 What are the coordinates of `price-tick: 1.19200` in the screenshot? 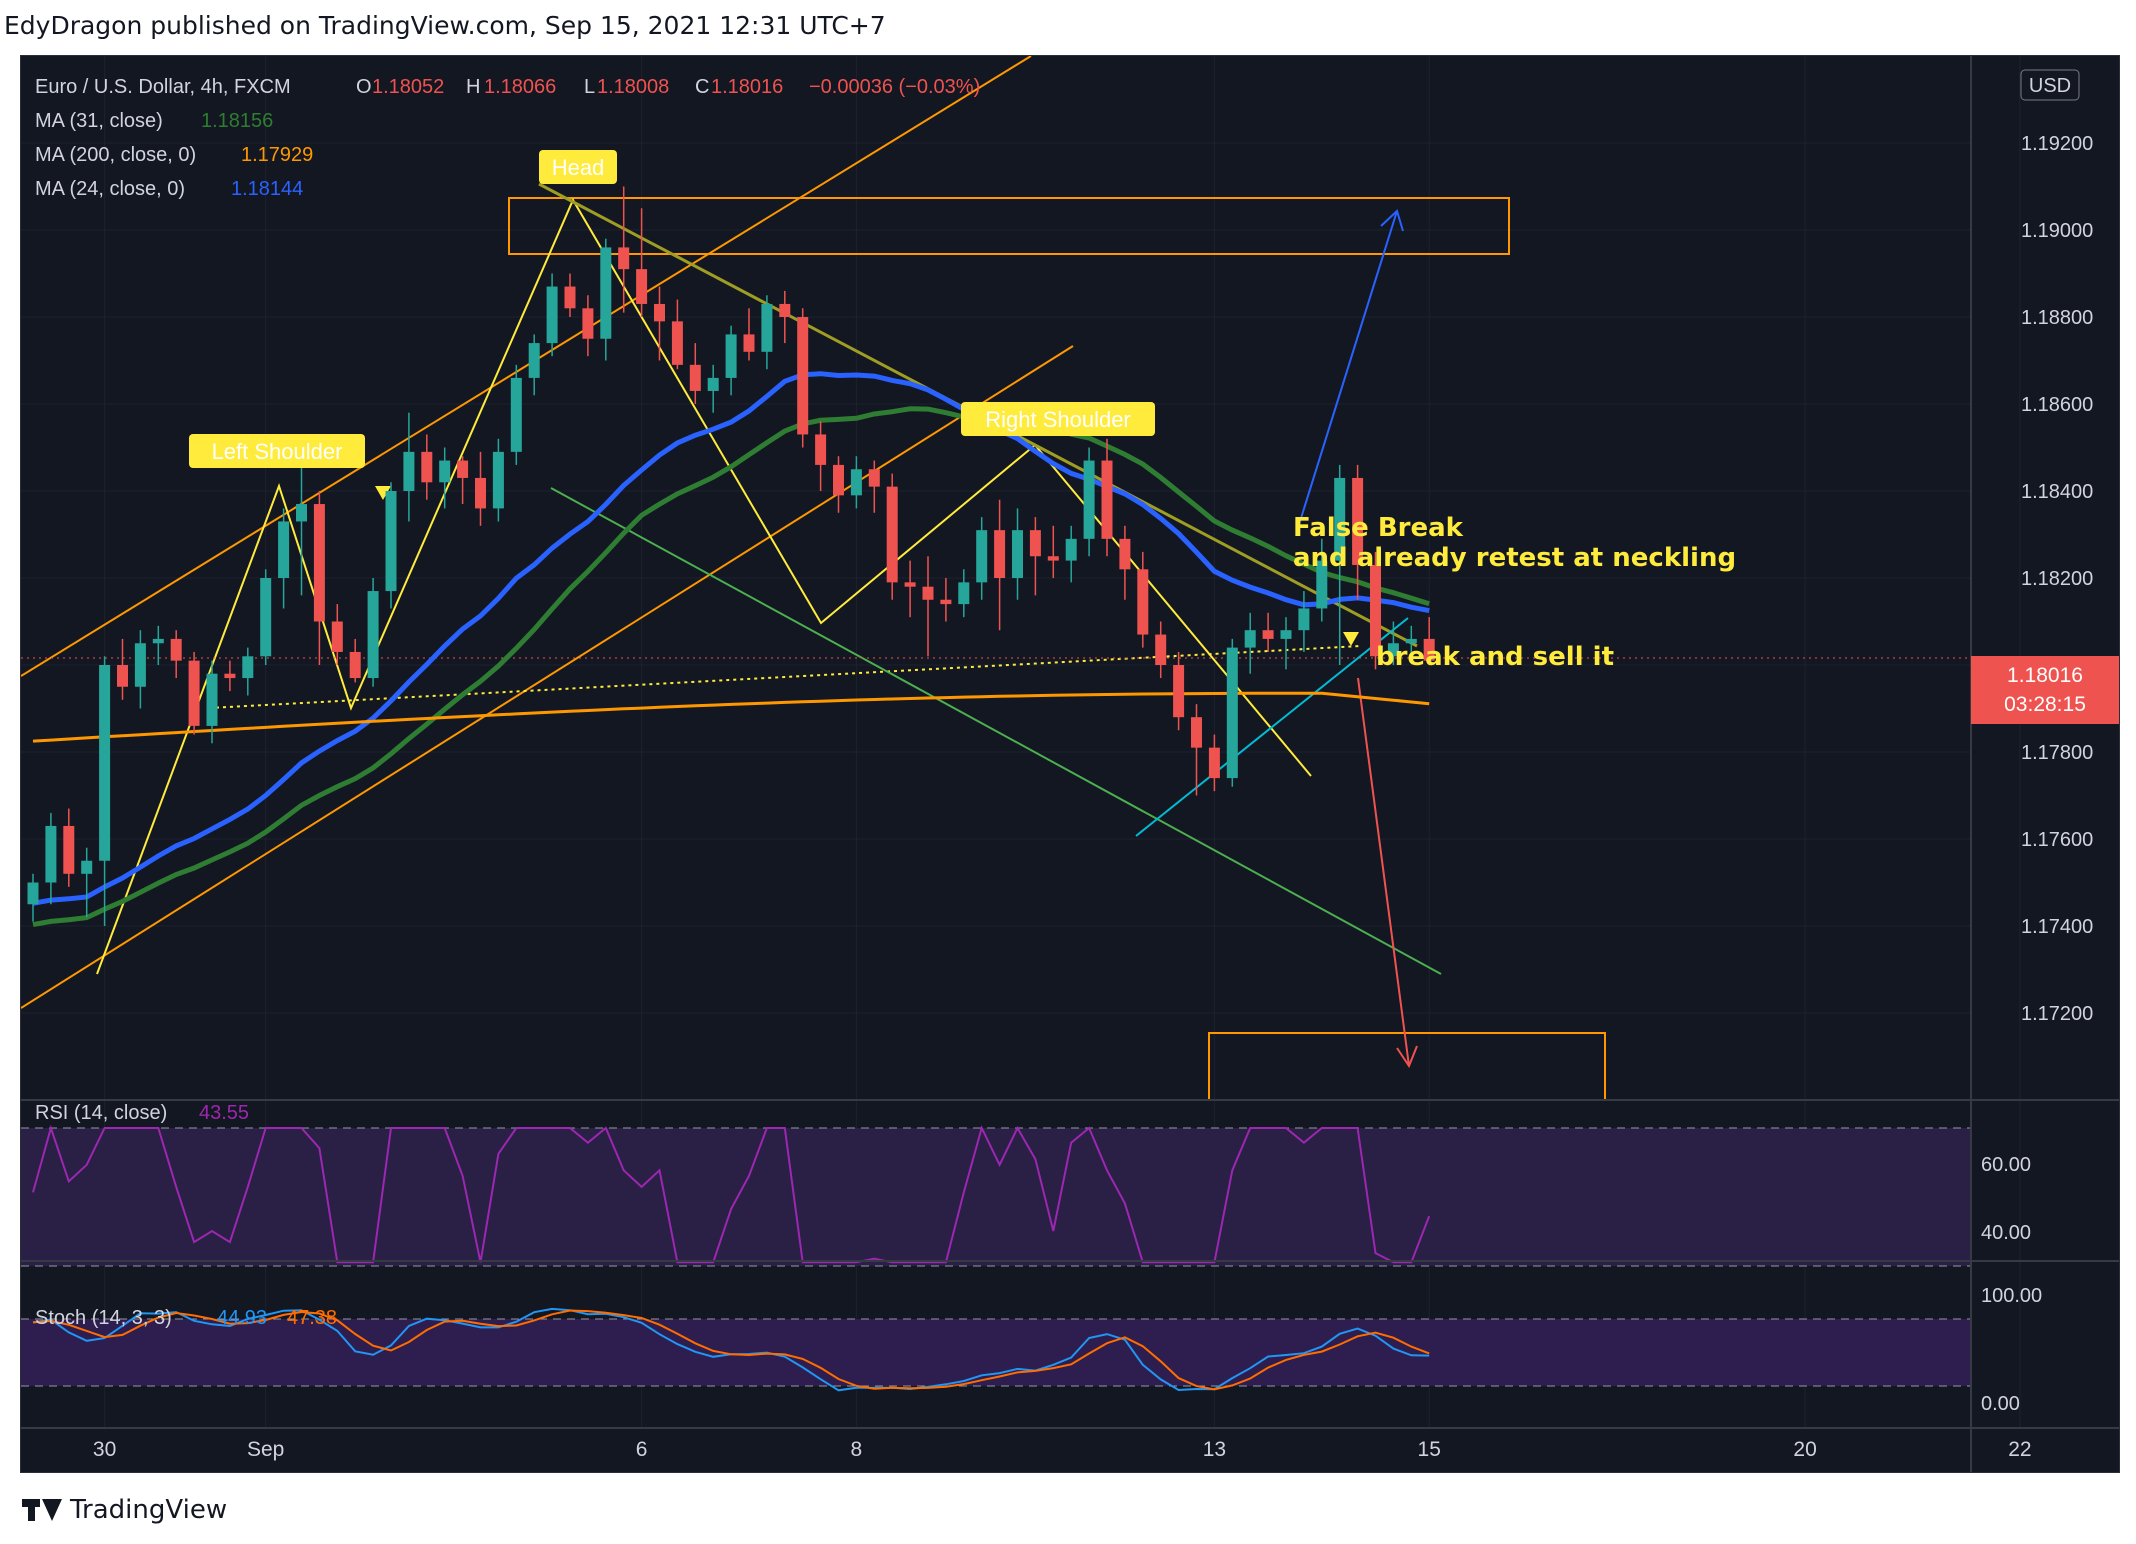 It's located at (2057, 144).